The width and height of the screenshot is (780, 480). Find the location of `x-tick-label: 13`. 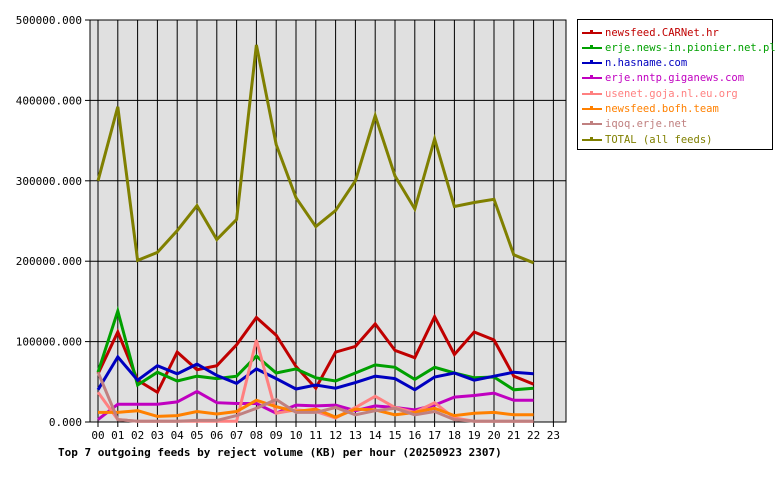

x-tick-label: 13 is located at coordinates (355, 435).